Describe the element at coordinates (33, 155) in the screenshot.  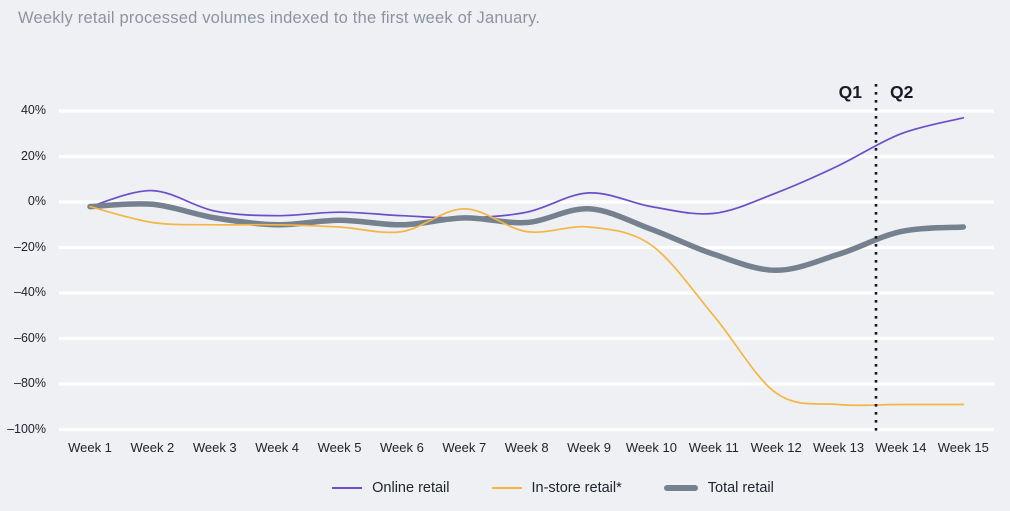
I see `y-tick-label: 20%` at that location.